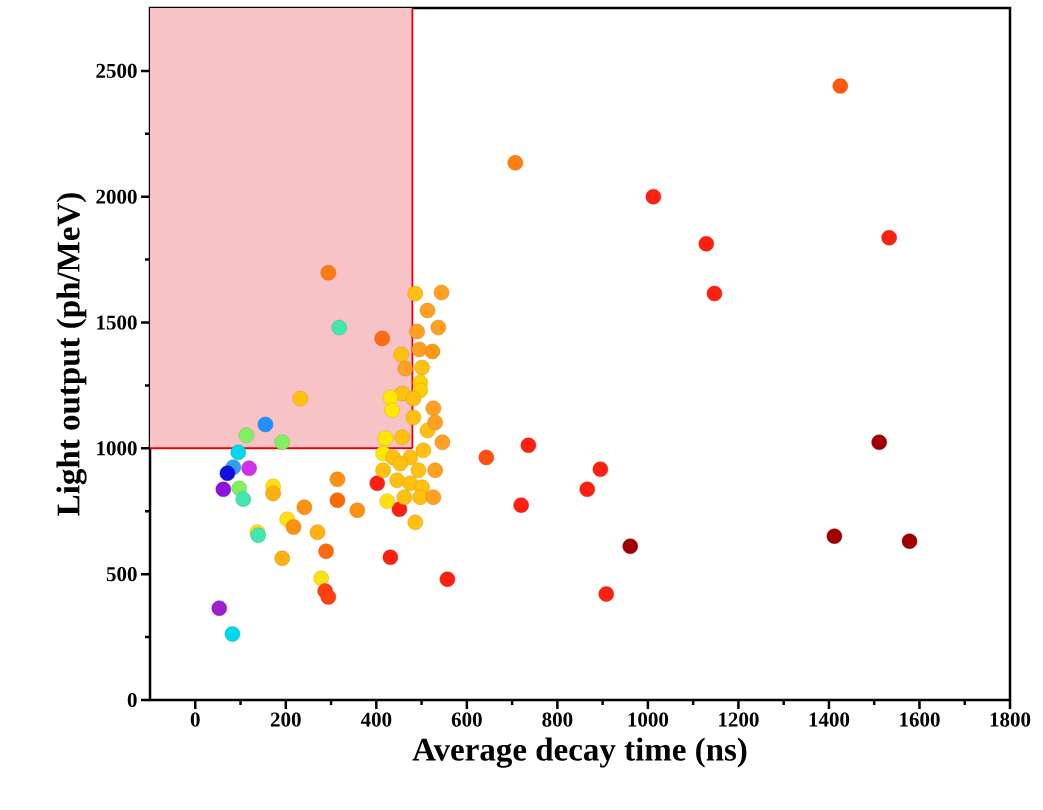  What do you see at coordinates (920, 719) in the screenshot?
I see `x-tick-label: 1600` at bounding box center [920, 719].